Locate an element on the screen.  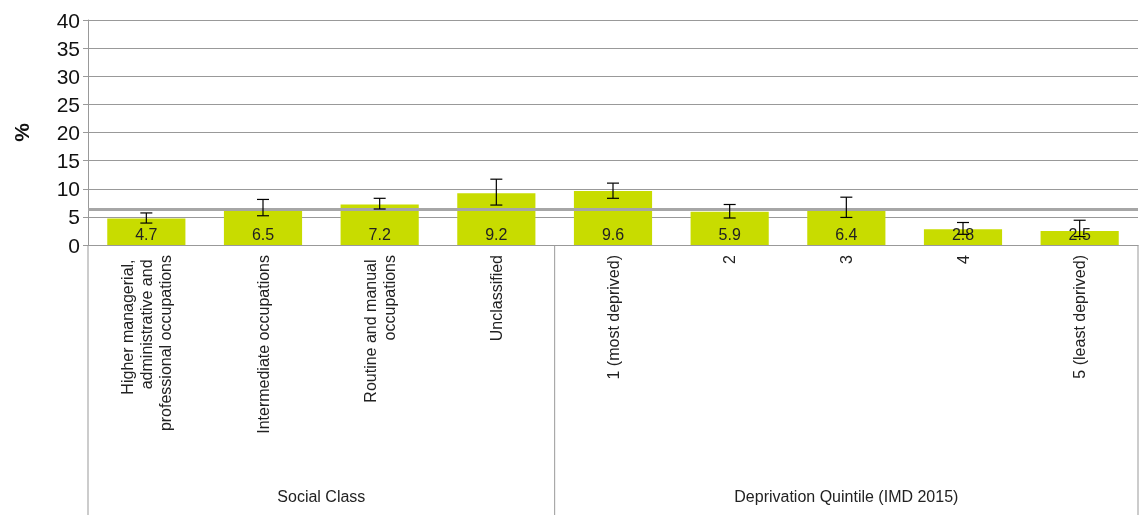
x-tick-label: 1 (most deprived) is located at coordinates (613, 317).